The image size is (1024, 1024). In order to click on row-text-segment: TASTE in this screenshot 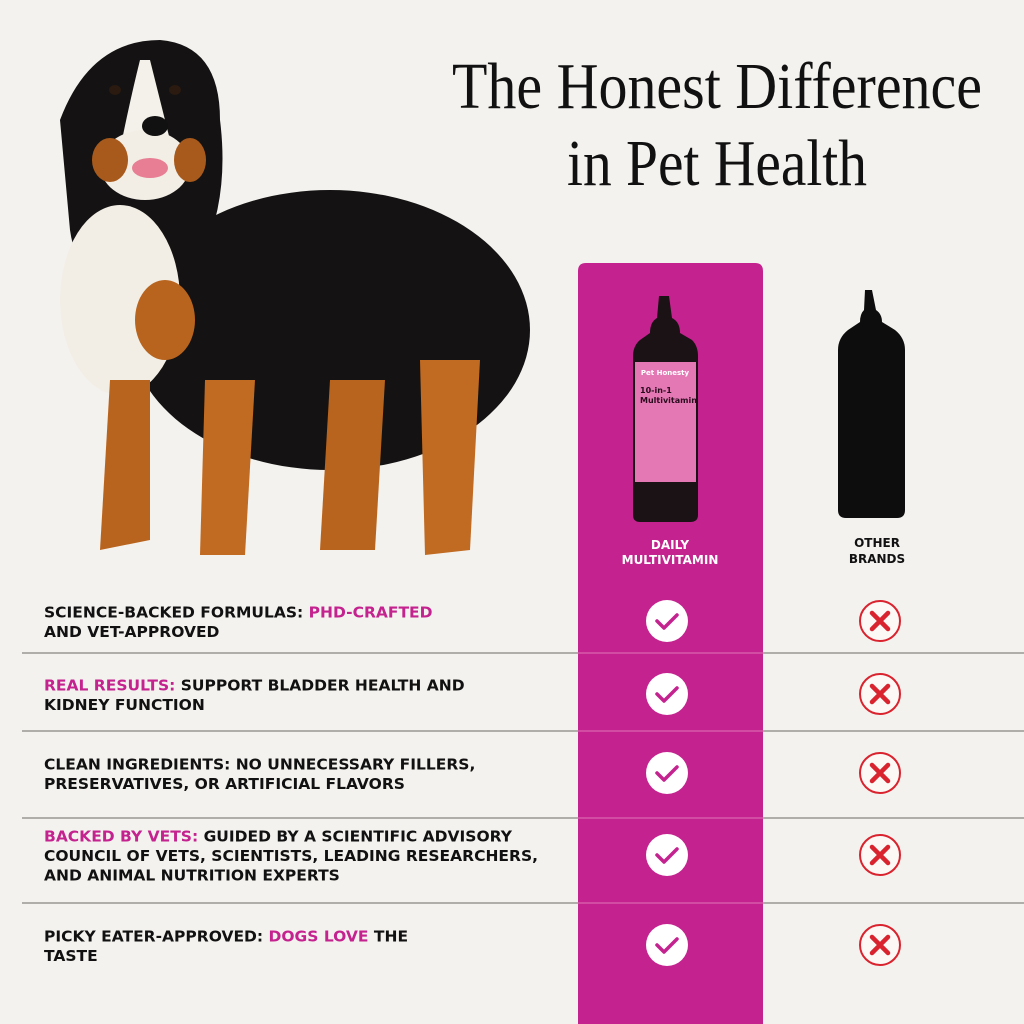, I will do `click(71, 956)`.